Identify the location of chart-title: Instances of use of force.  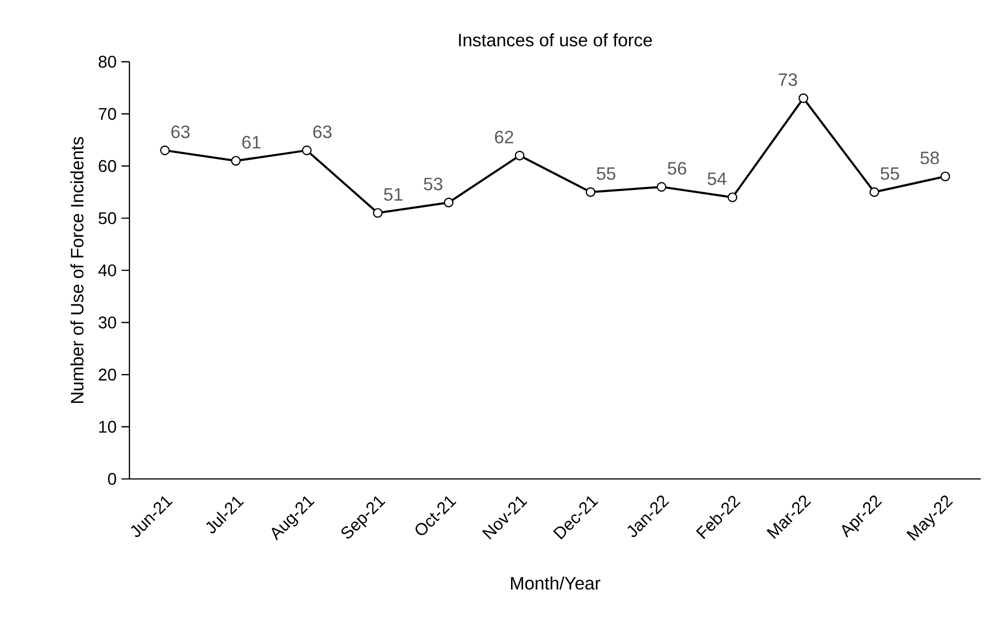
(555, 39).